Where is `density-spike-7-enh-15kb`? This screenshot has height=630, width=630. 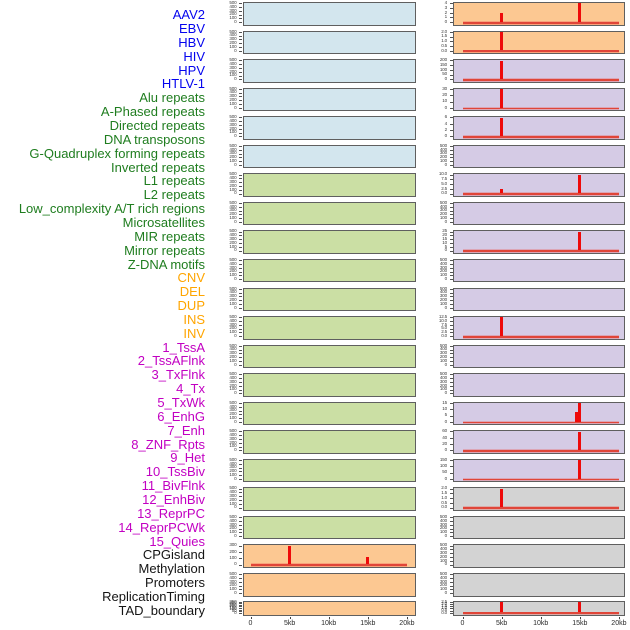
density-spike-7-enh-15kb is located at coordinates (580, 241).